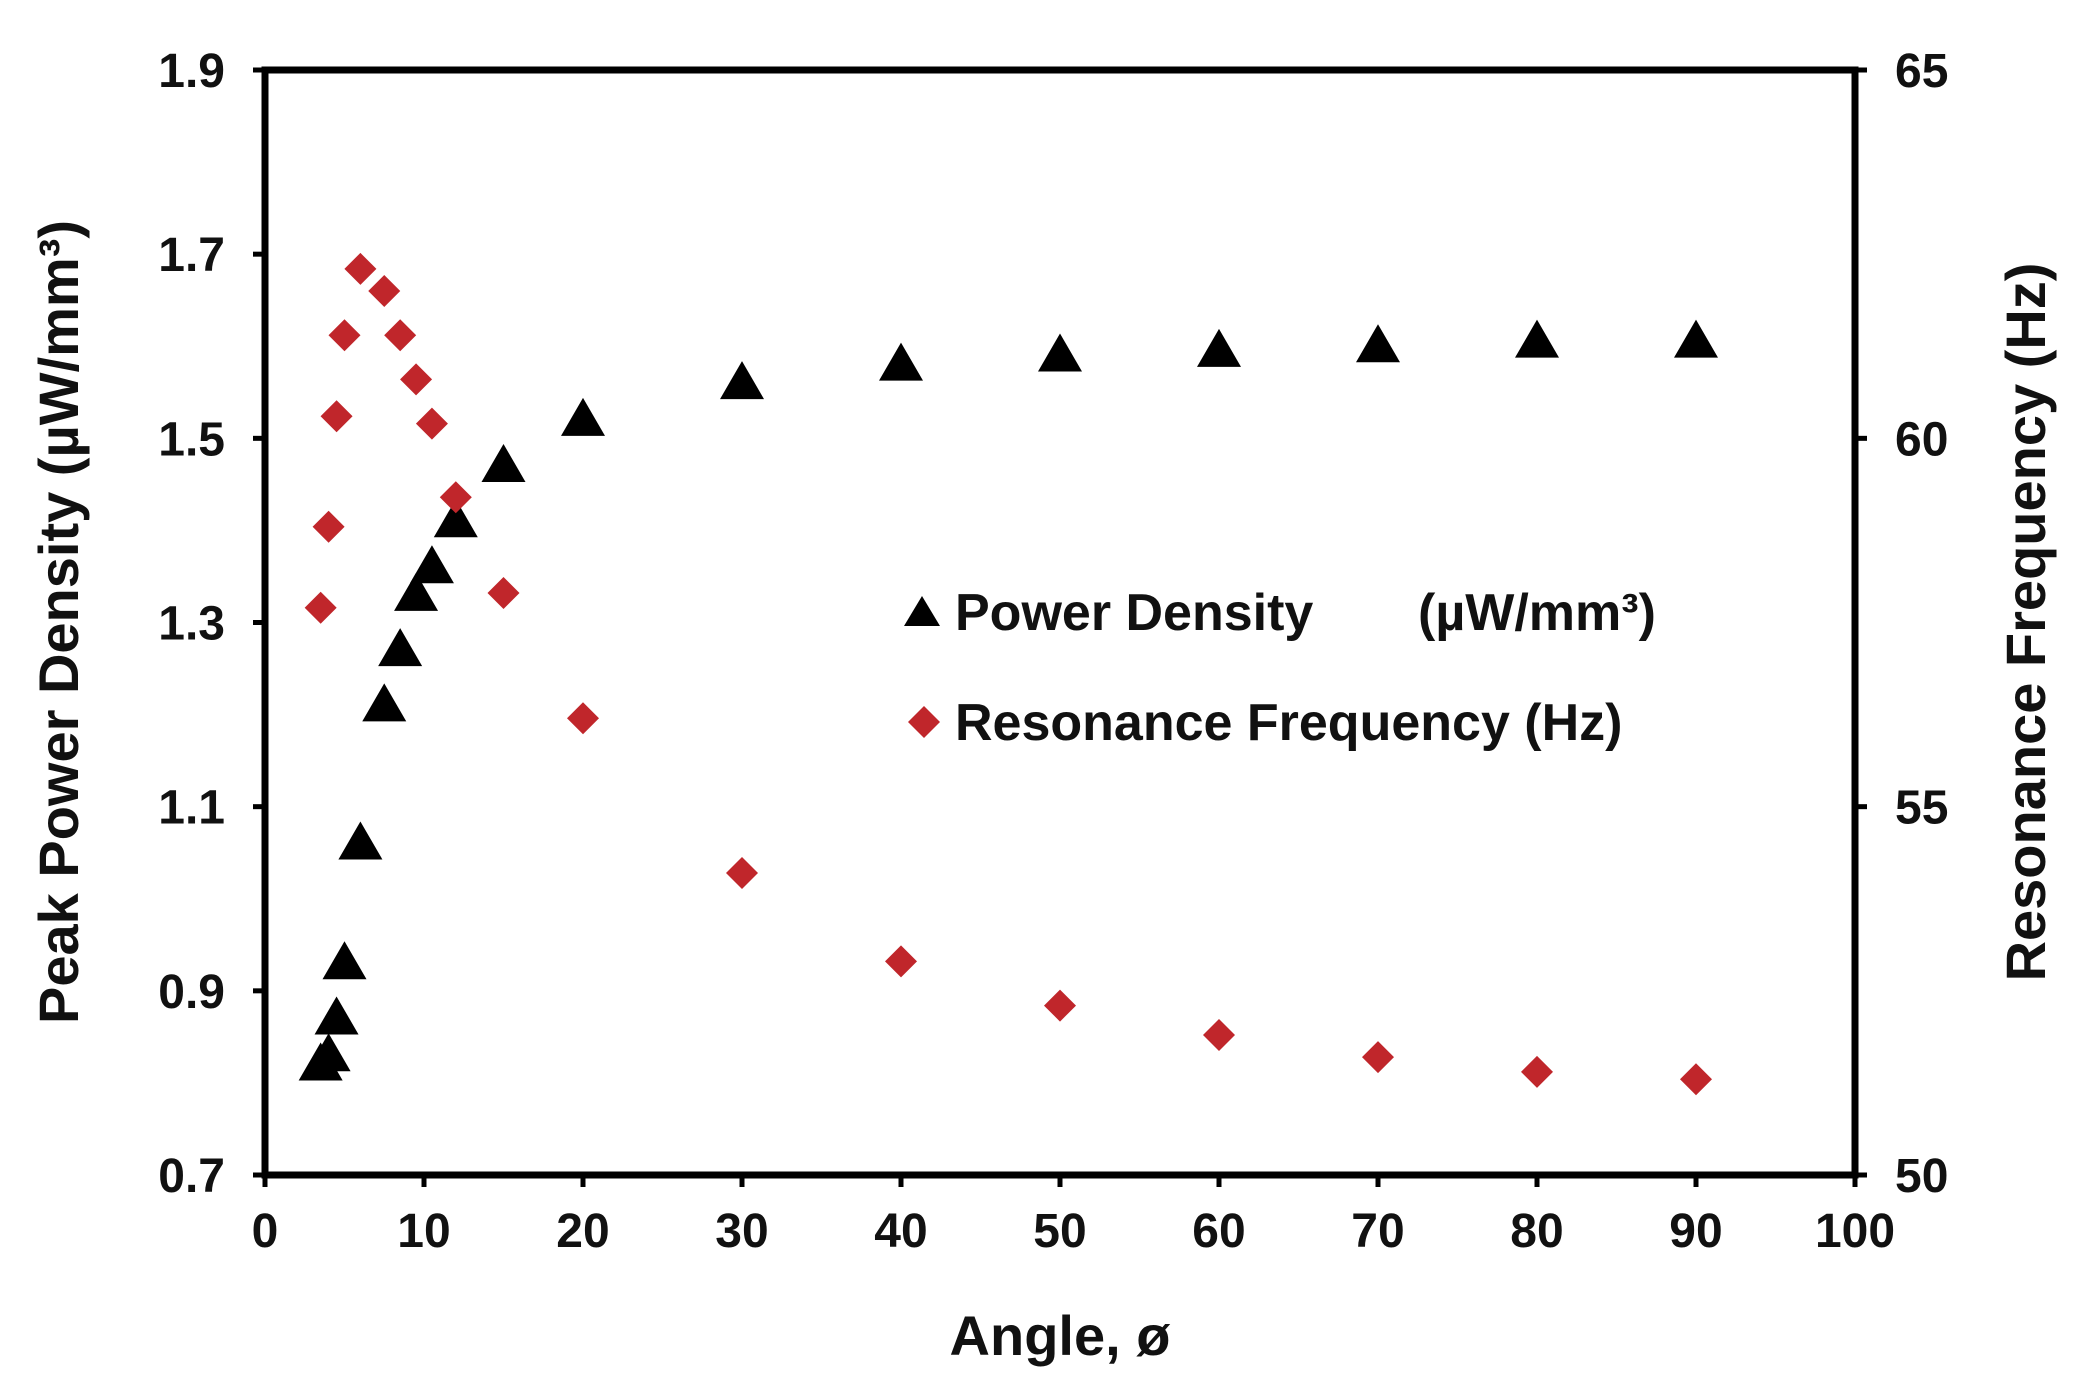 Image resolution: width=2091 pixels, height=1393 pixels. Describe the element at coordinates (1901, 624) in the screenshot. I see `right-y-axis-ticks: 50 55 60 65` at that location.